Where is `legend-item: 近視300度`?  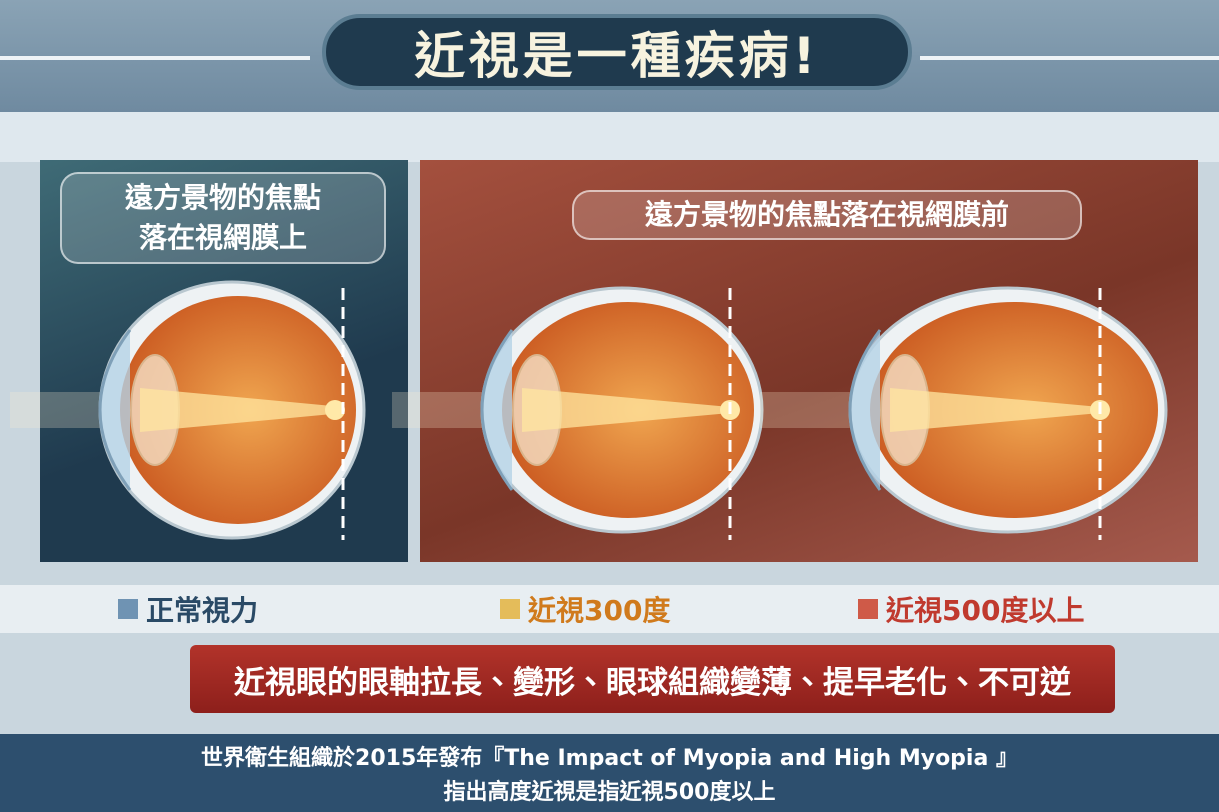 legend-item: 近視300度 is located at coordinates (585, 609).